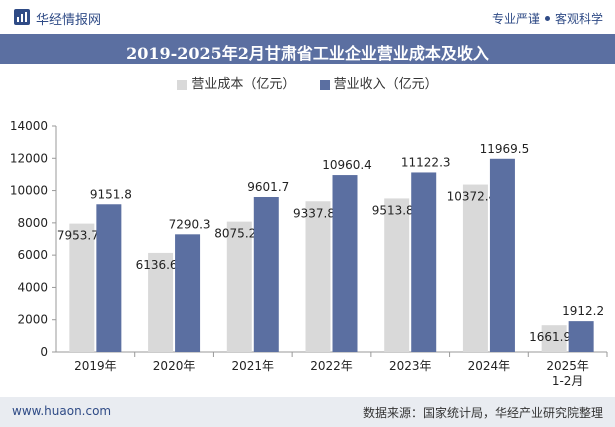  Describe the element at coordinates (174, 366) in the screenshot. I see `x-tick-label: 2020年` at that location.